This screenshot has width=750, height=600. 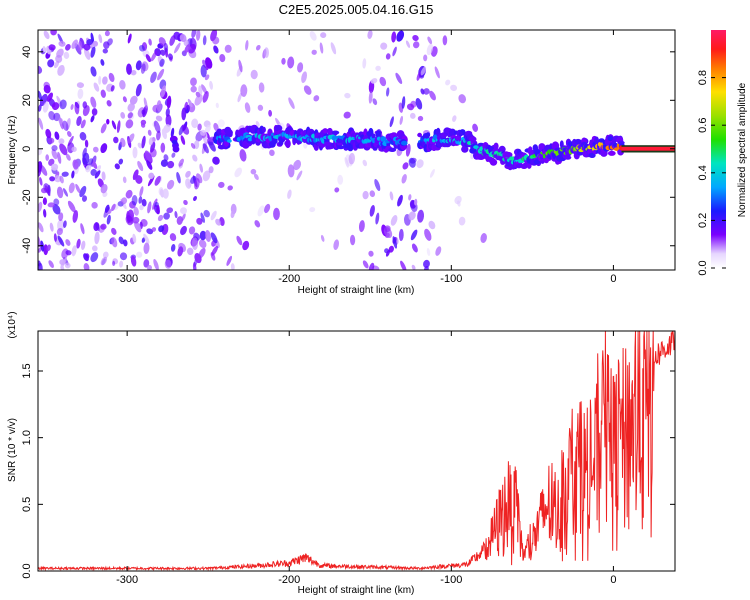 I want to click on ridge-edge-core, so click(x=648, y=148).